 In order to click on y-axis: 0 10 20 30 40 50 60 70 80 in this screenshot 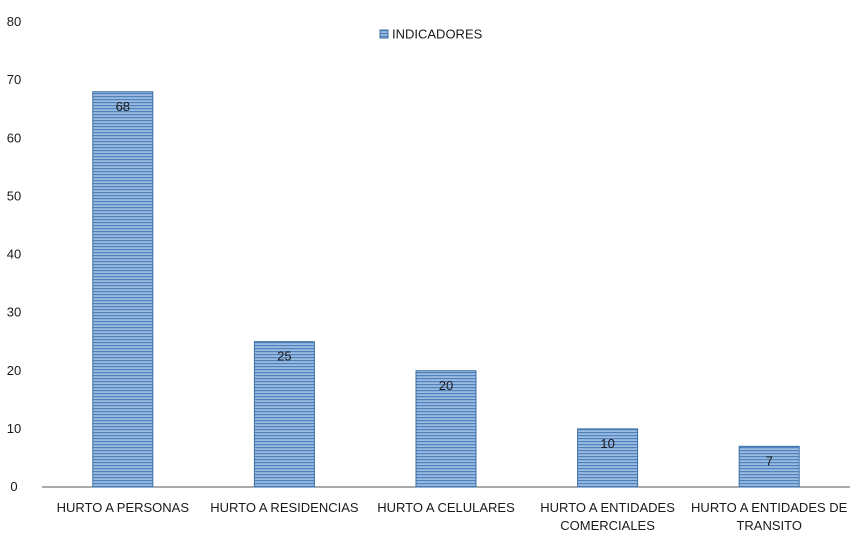, I will do `click(14, 254)`.